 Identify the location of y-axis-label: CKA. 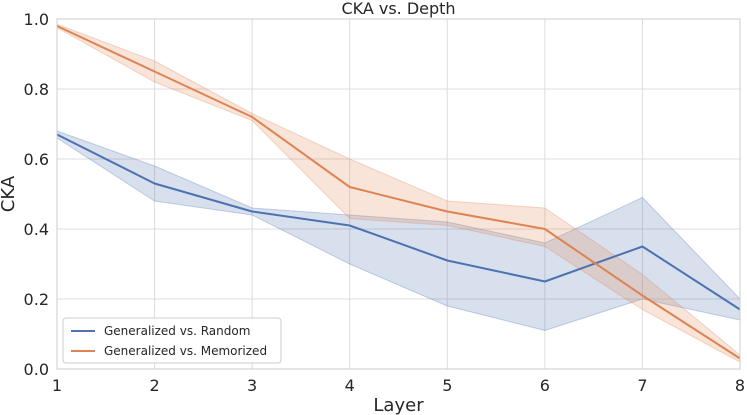
(9, 193).